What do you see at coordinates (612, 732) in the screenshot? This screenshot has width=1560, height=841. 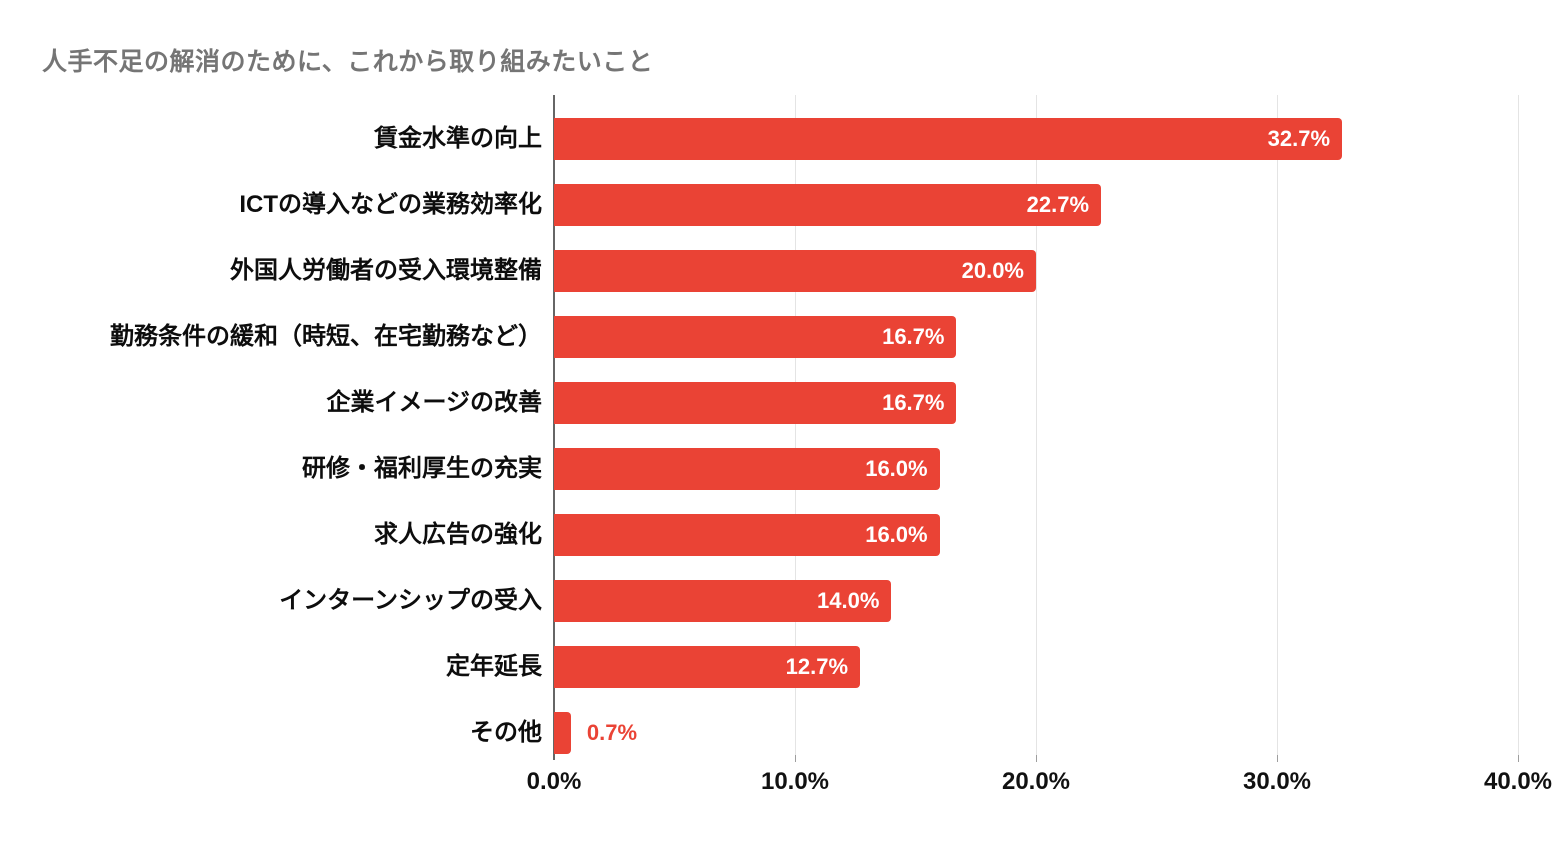 I see `bar-value-label: 0.7%` at bounding box center [612, 732].